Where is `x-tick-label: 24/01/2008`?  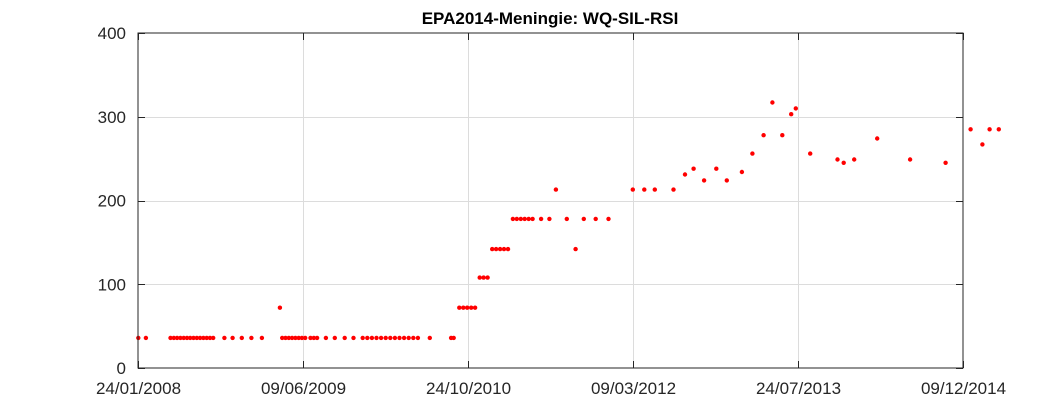
x-tick-label: 24/01/2008 is located at coordinates (138, 388).